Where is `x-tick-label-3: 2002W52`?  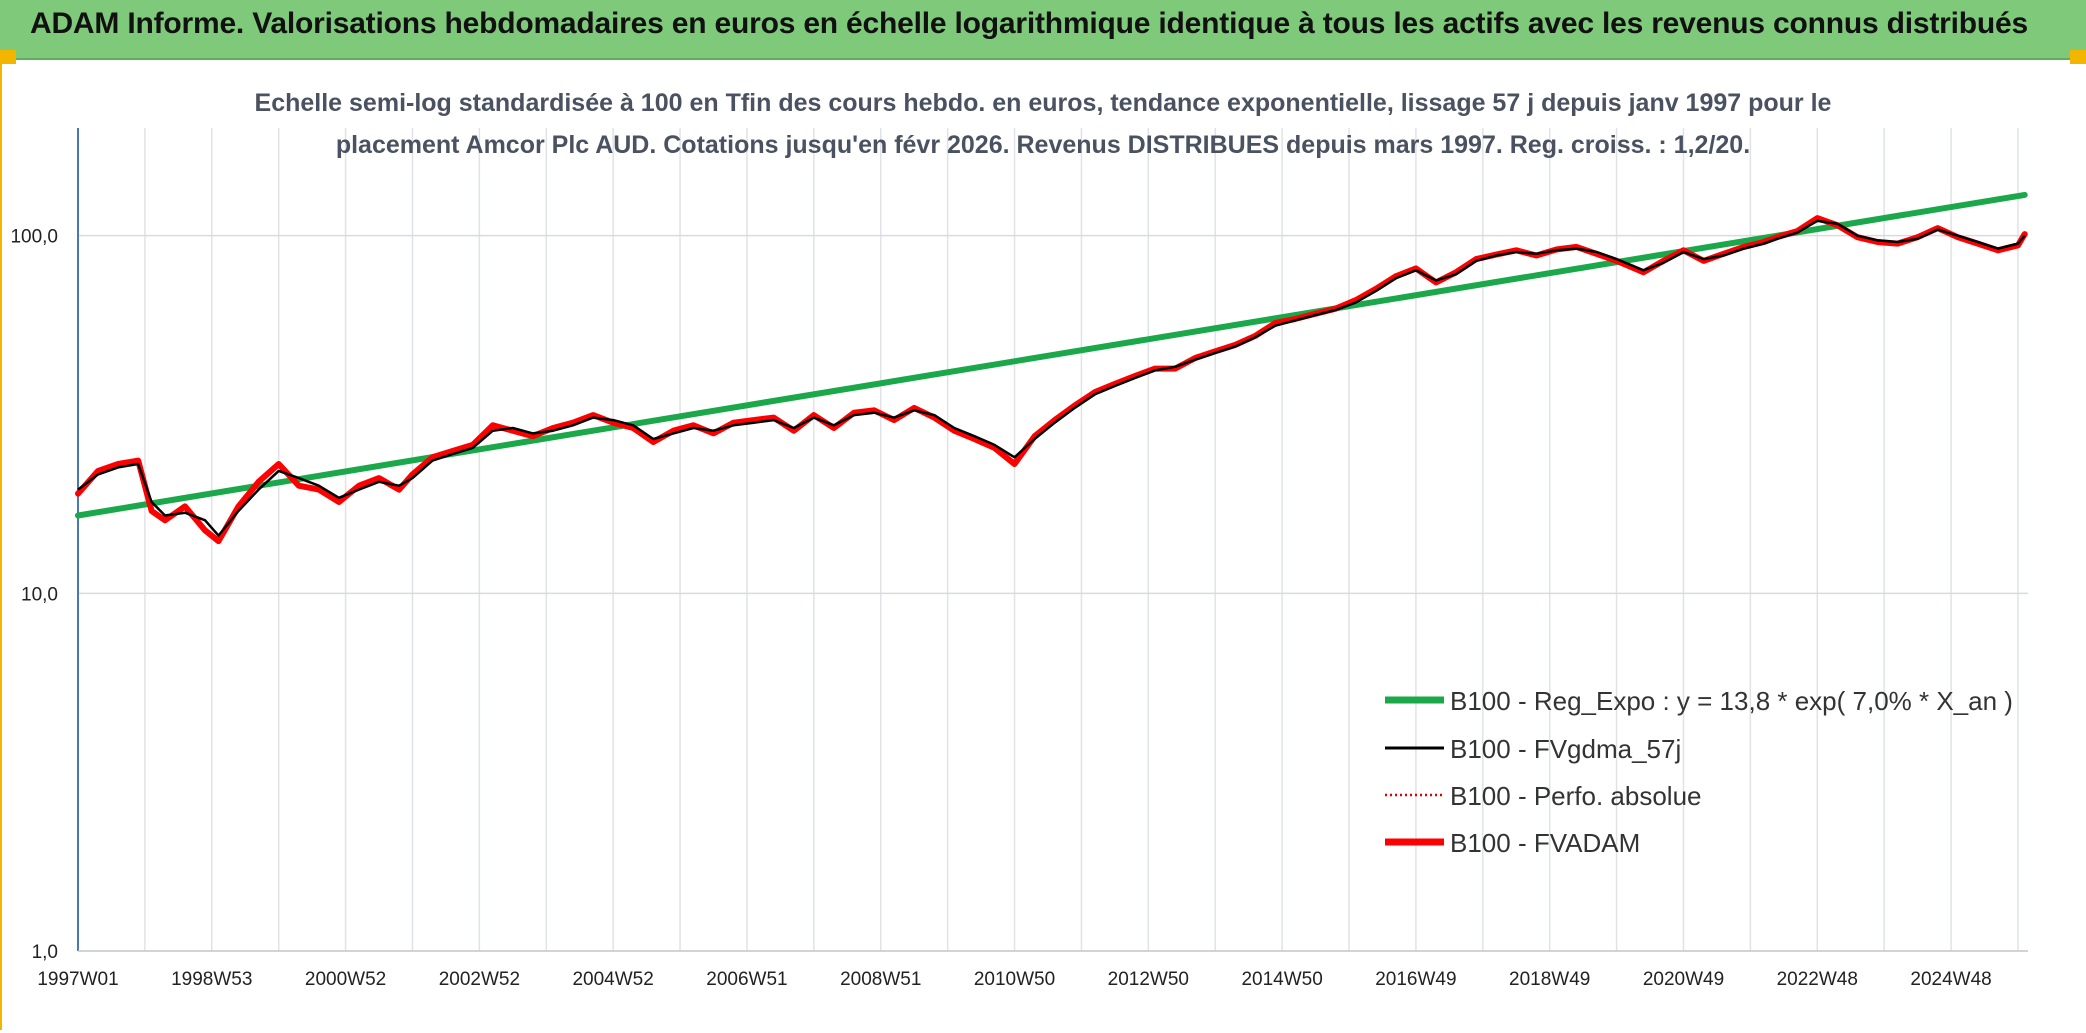 x-tick-label-3: 2002W52 is located at coordinates (479, 979).